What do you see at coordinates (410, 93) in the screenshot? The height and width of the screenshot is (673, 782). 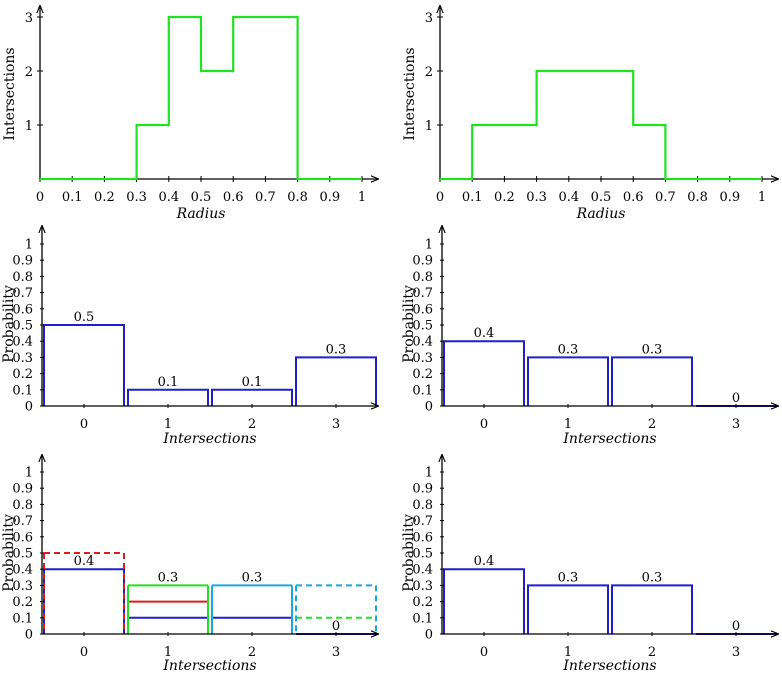 I see `y-axis-label: Intersections` at bounding box center [410, 93].